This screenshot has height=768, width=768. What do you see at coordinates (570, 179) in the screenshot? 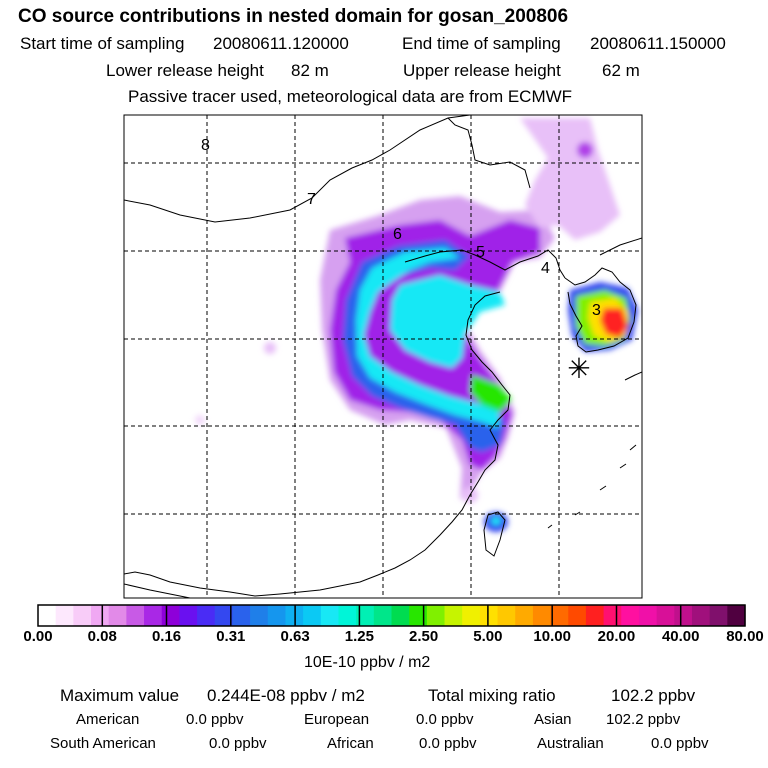
I see `plume-north-patches` at bounding box center [570, 179].